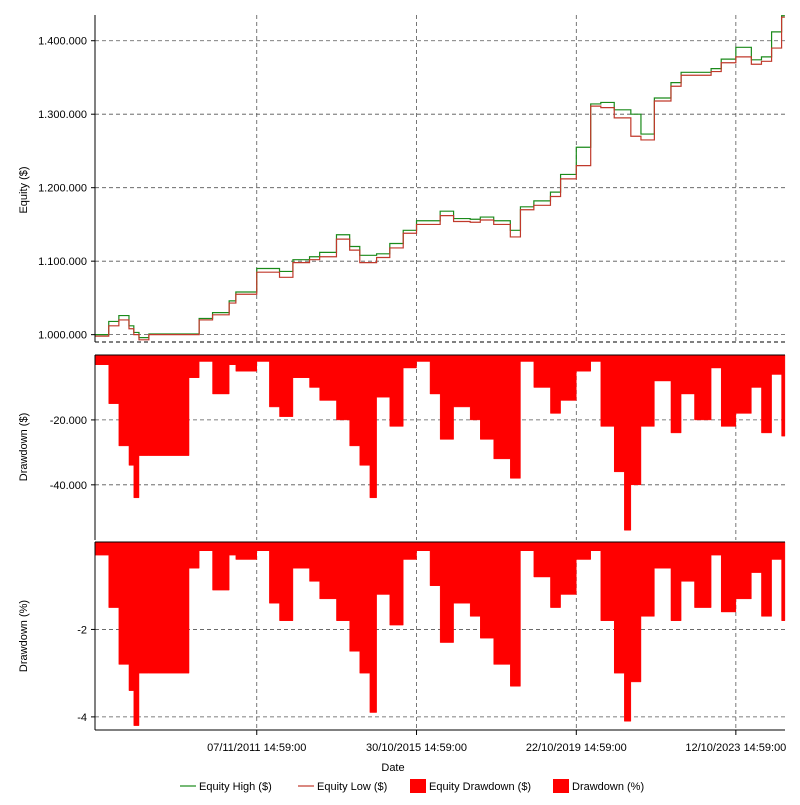 Image resolution: width=800 pixels, height=805 pixels. I want to click on y-tick-label: 1.400.000, so click(62, 42).